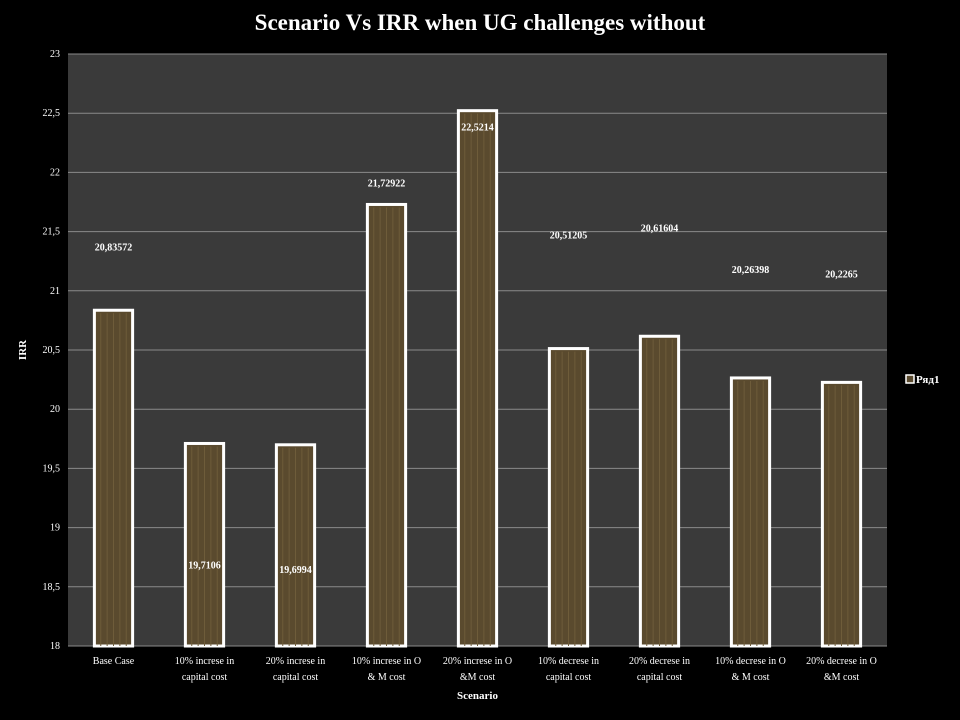 This screenshot has width=960, height=720. Describe the element at coordinates (927, 380) in the screenshot. I see `legend-label-ryad1: Ряд1` at that location.